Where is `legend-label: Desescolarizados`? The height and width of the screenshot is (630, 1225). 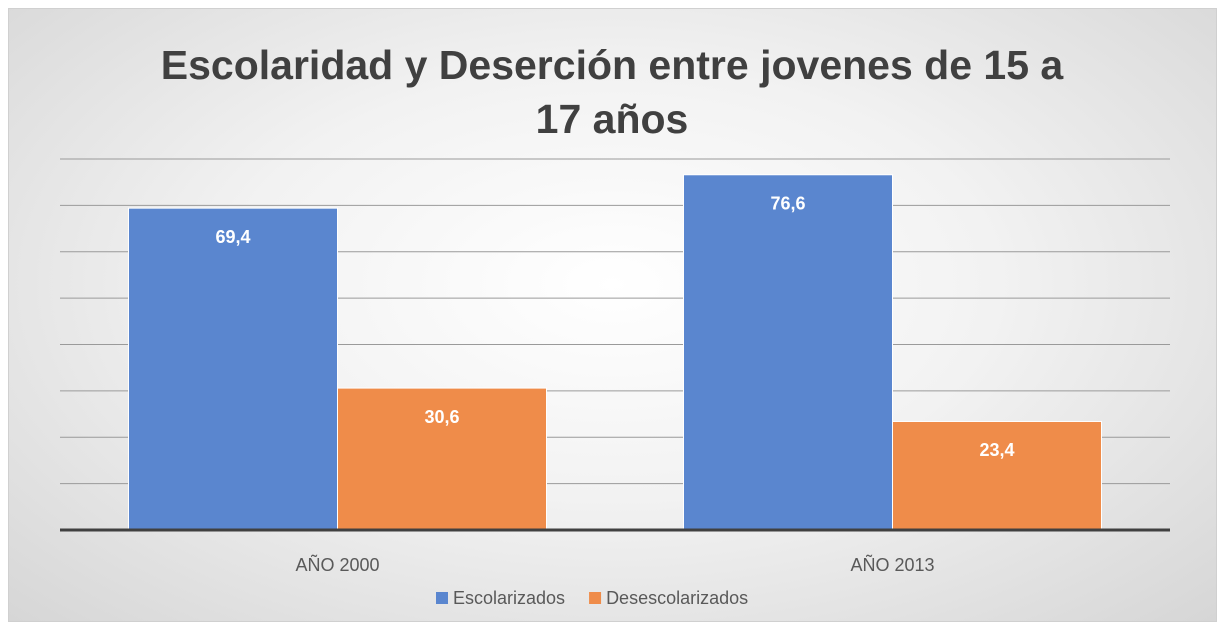 legend-label: Desescolarizados is located at coordinates (677, 598).